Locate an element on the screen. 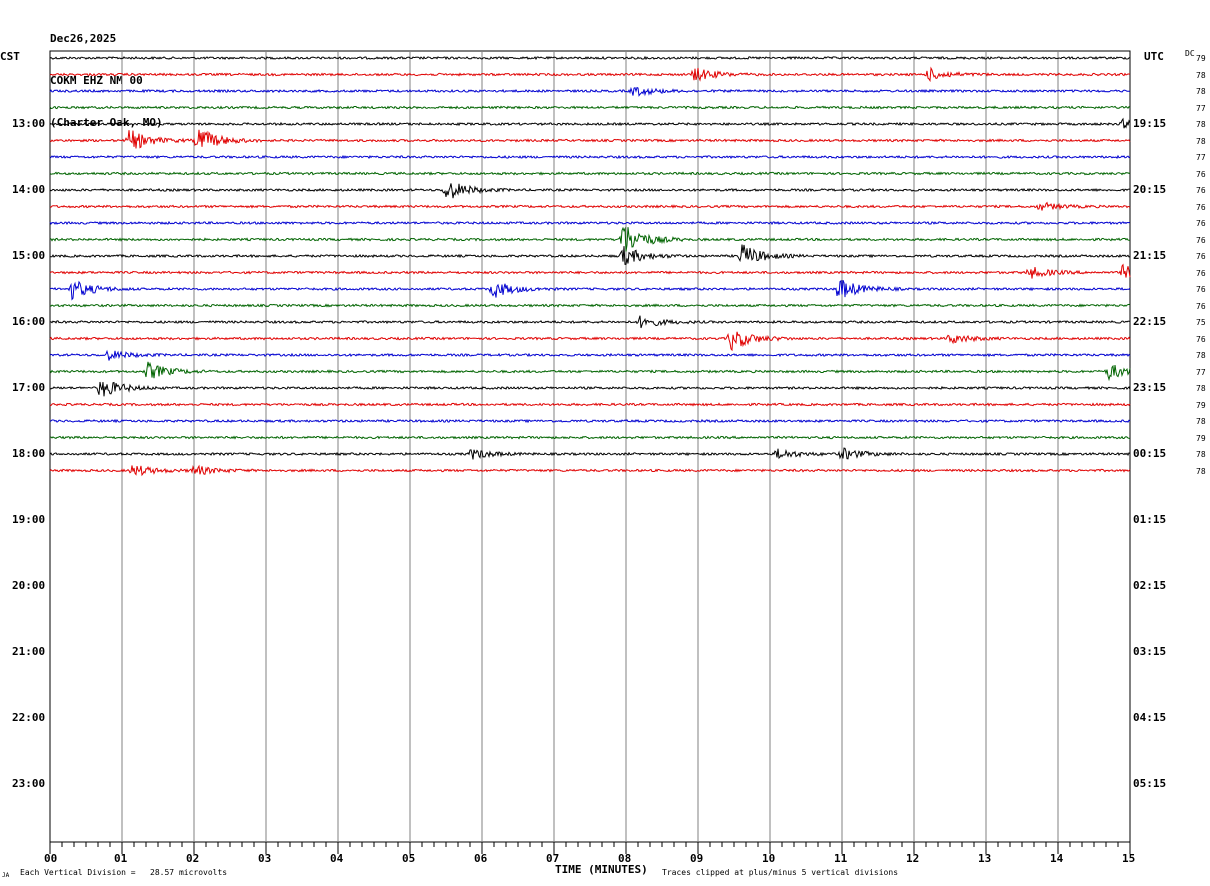 The width and height of the screenshot is (1210, 886). x-tick-label: 14 is located at coordinates (1057, 858).